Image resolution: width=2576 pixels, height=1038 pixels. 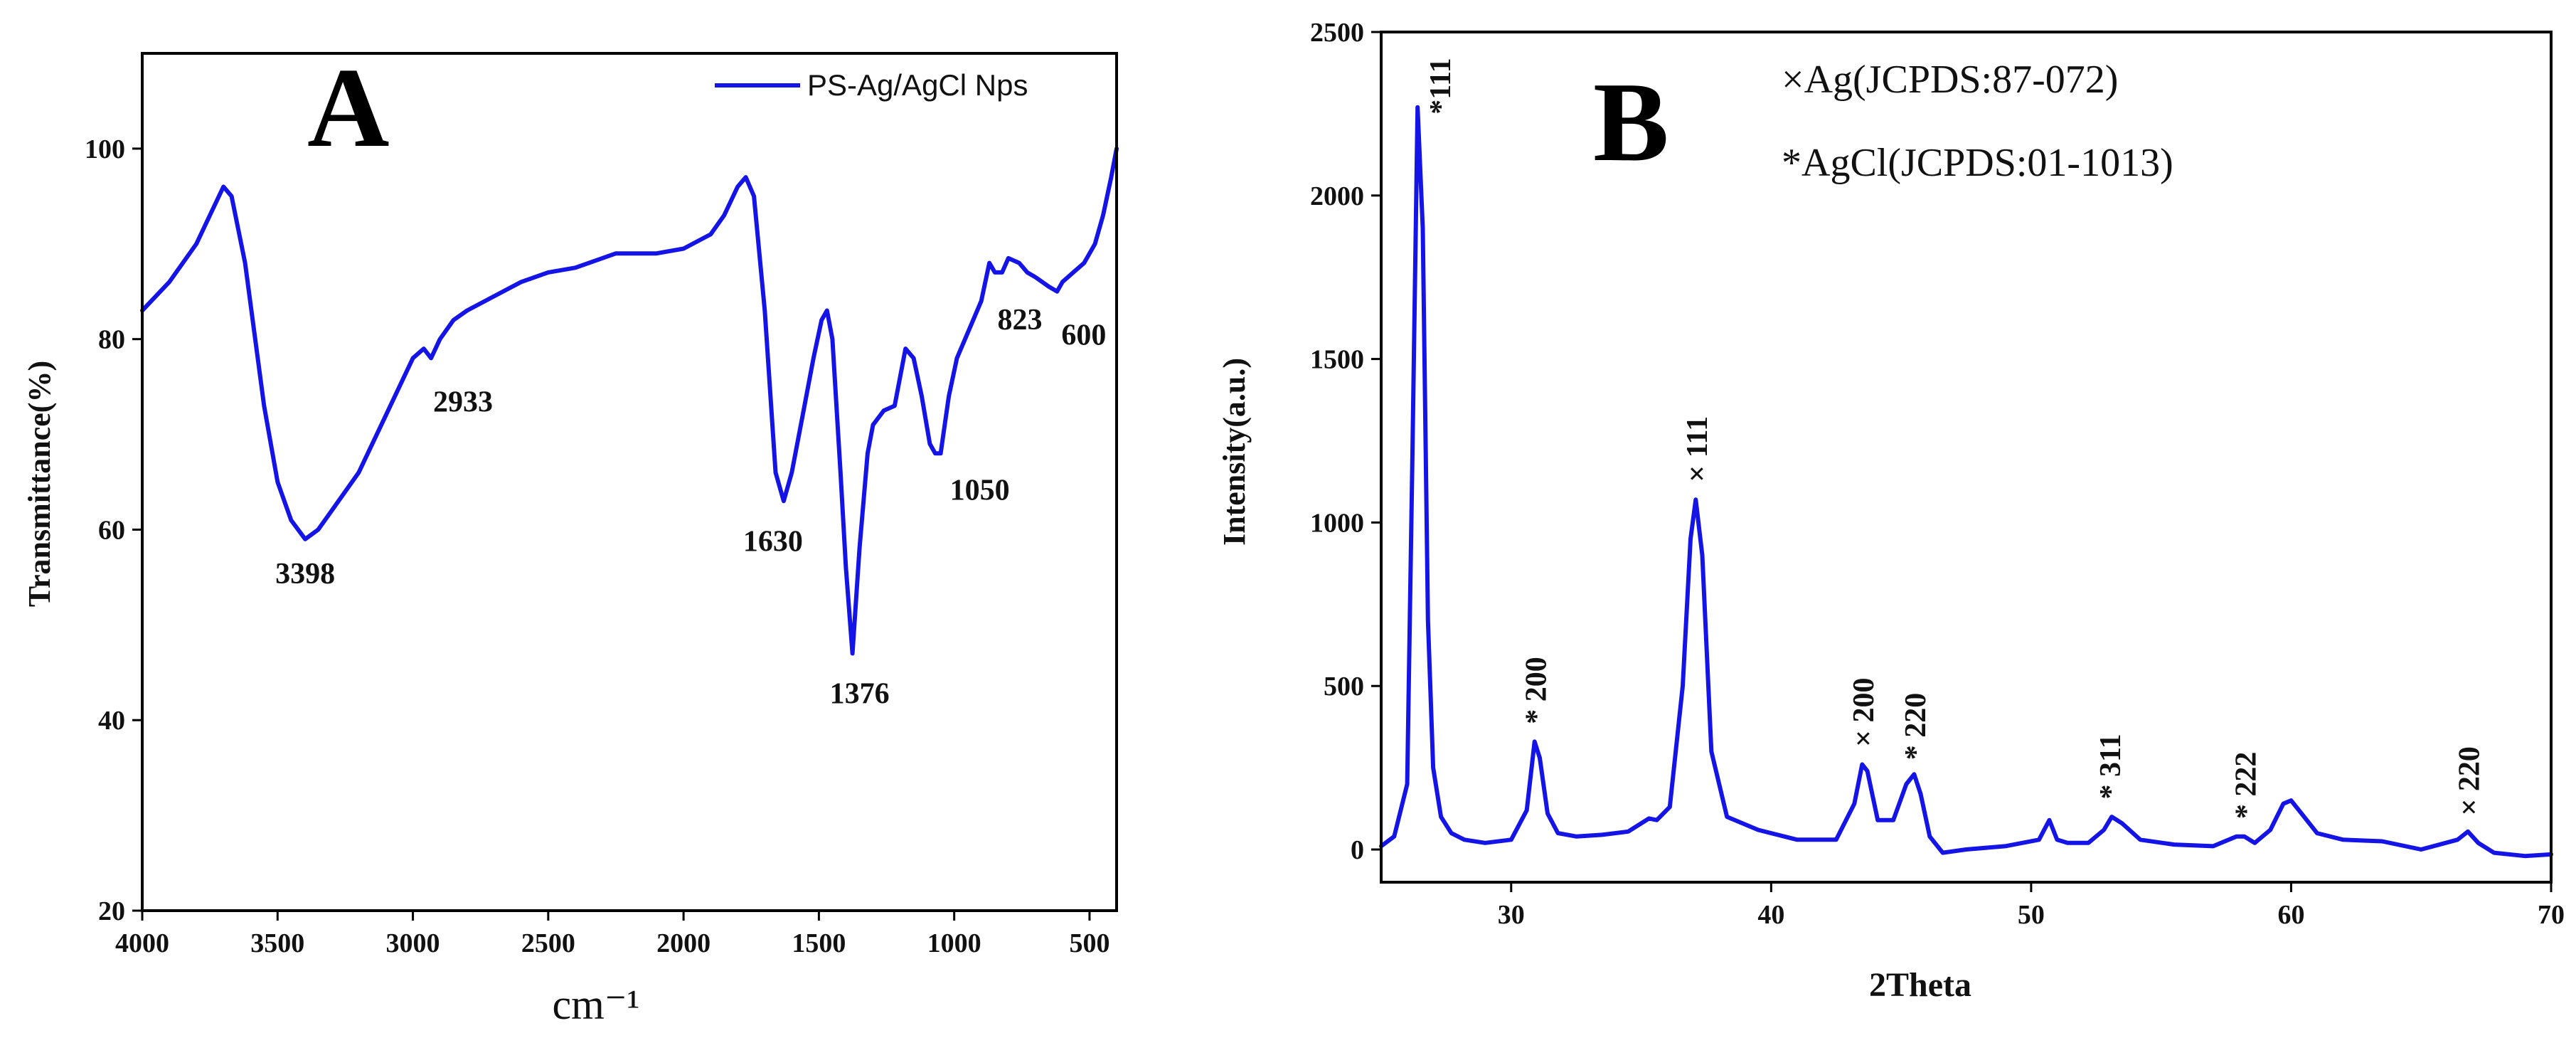 I want to click on peak-label: 2933, so click(x=463, y=402).